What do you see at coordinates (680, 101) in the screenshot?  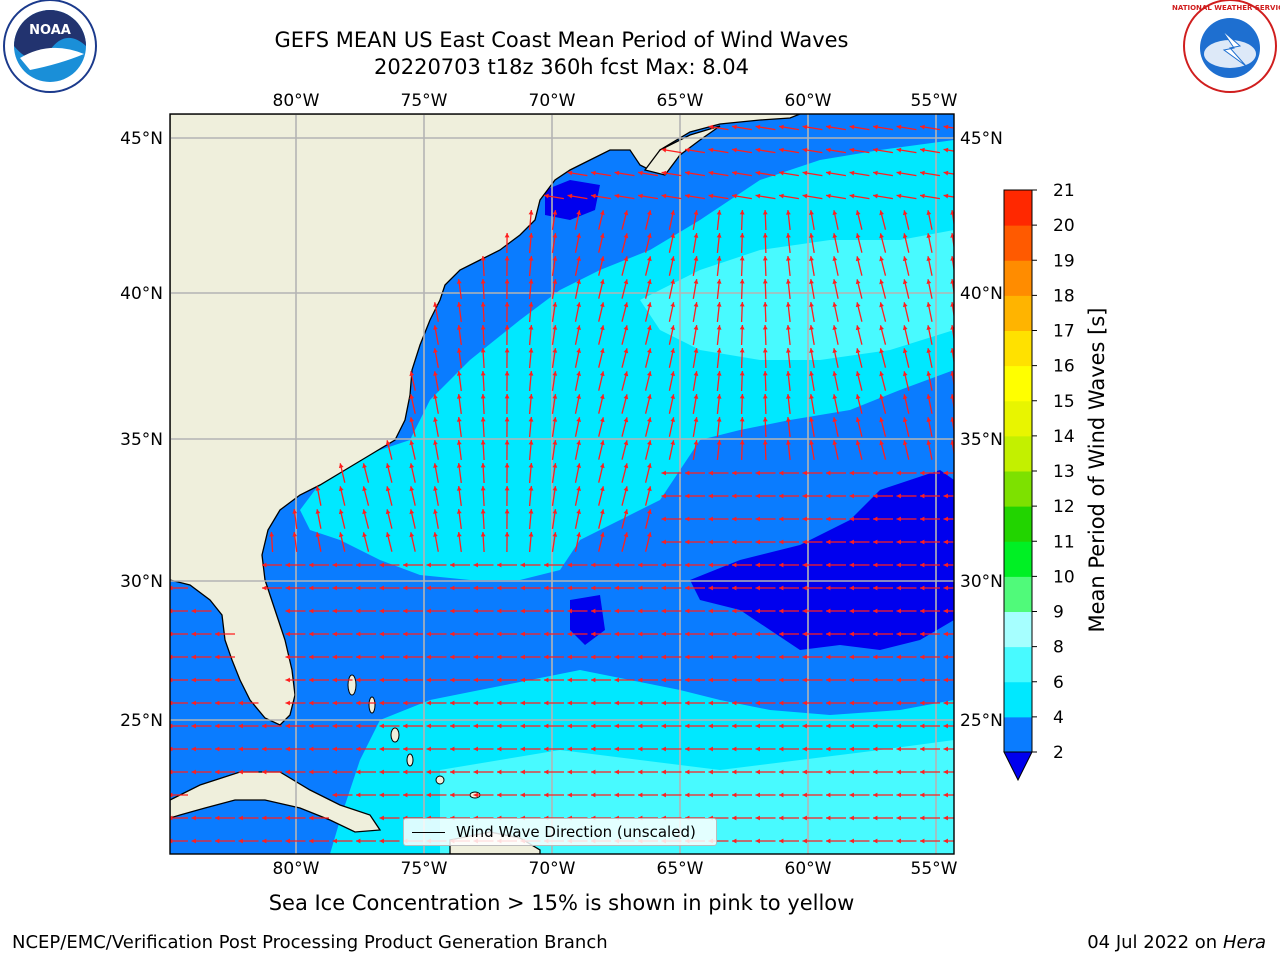 I see `lon-label: 65°W` at bounding box center [680, 101].